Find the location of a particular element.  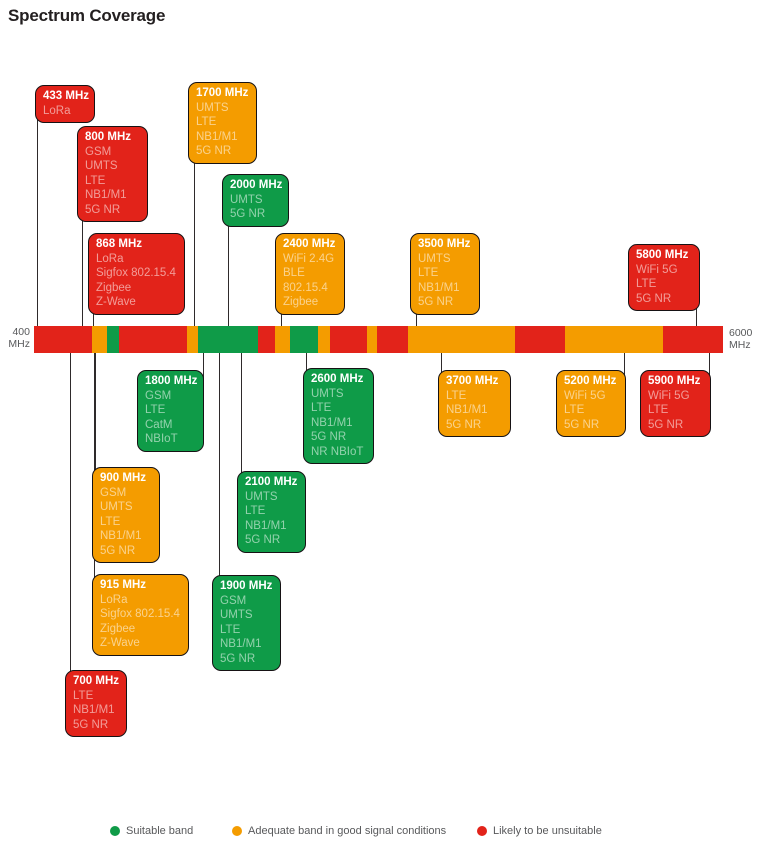

band-title-700: 700 MHz is located at coordinates (96, 681).